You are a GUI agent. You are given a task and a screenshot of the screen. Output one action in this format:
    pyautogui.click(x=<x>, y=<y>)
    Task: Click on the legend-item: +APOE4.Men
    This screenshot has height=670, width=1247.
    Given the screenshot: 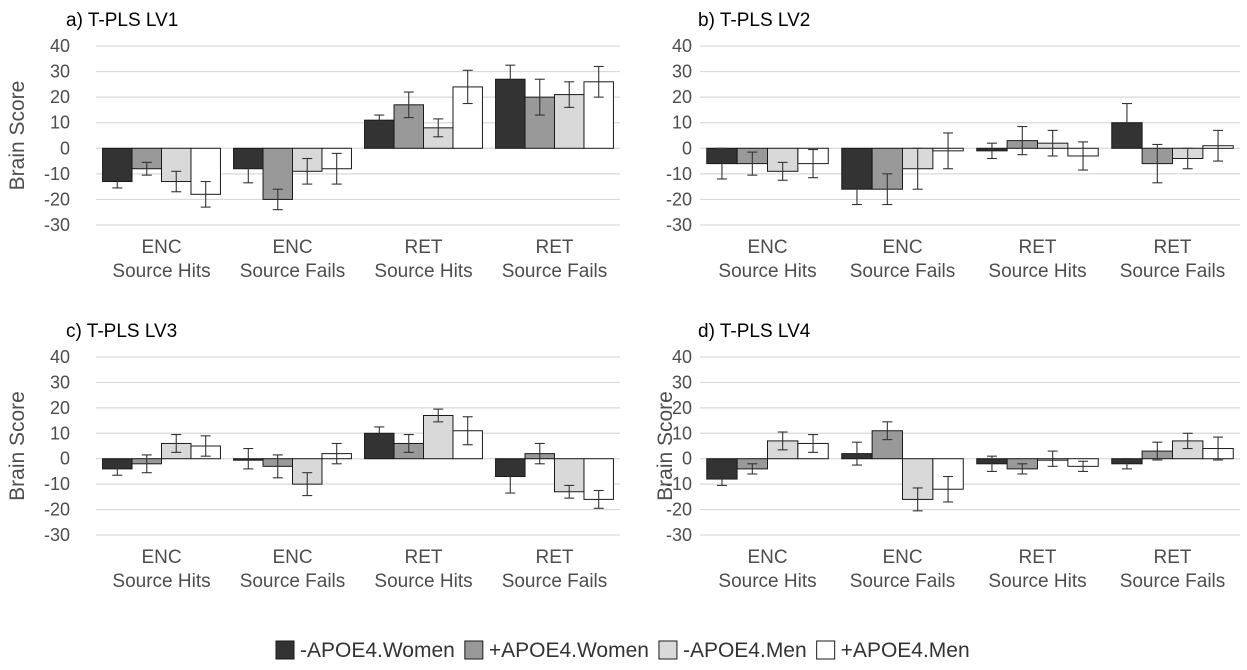 What is the action you would take?
    pyautogui.click(x=893, y=650)
    